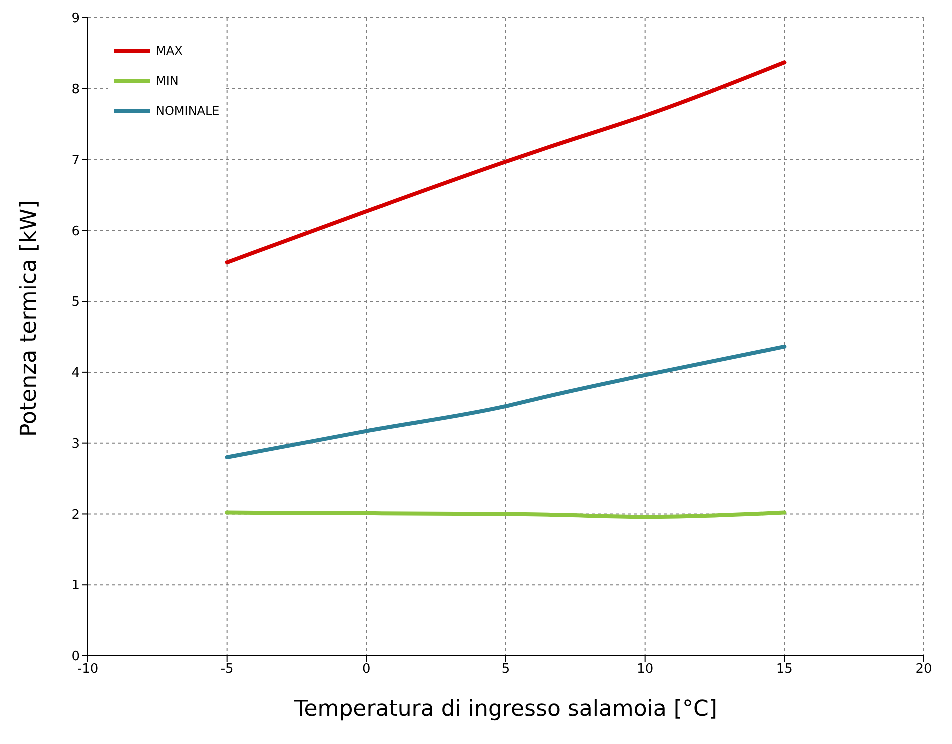 The width and height of the screenshot is (952, 744). Describe the element at coordinates (76, 302) in the screenshot. I see `y-tick-label: 5` at that location.